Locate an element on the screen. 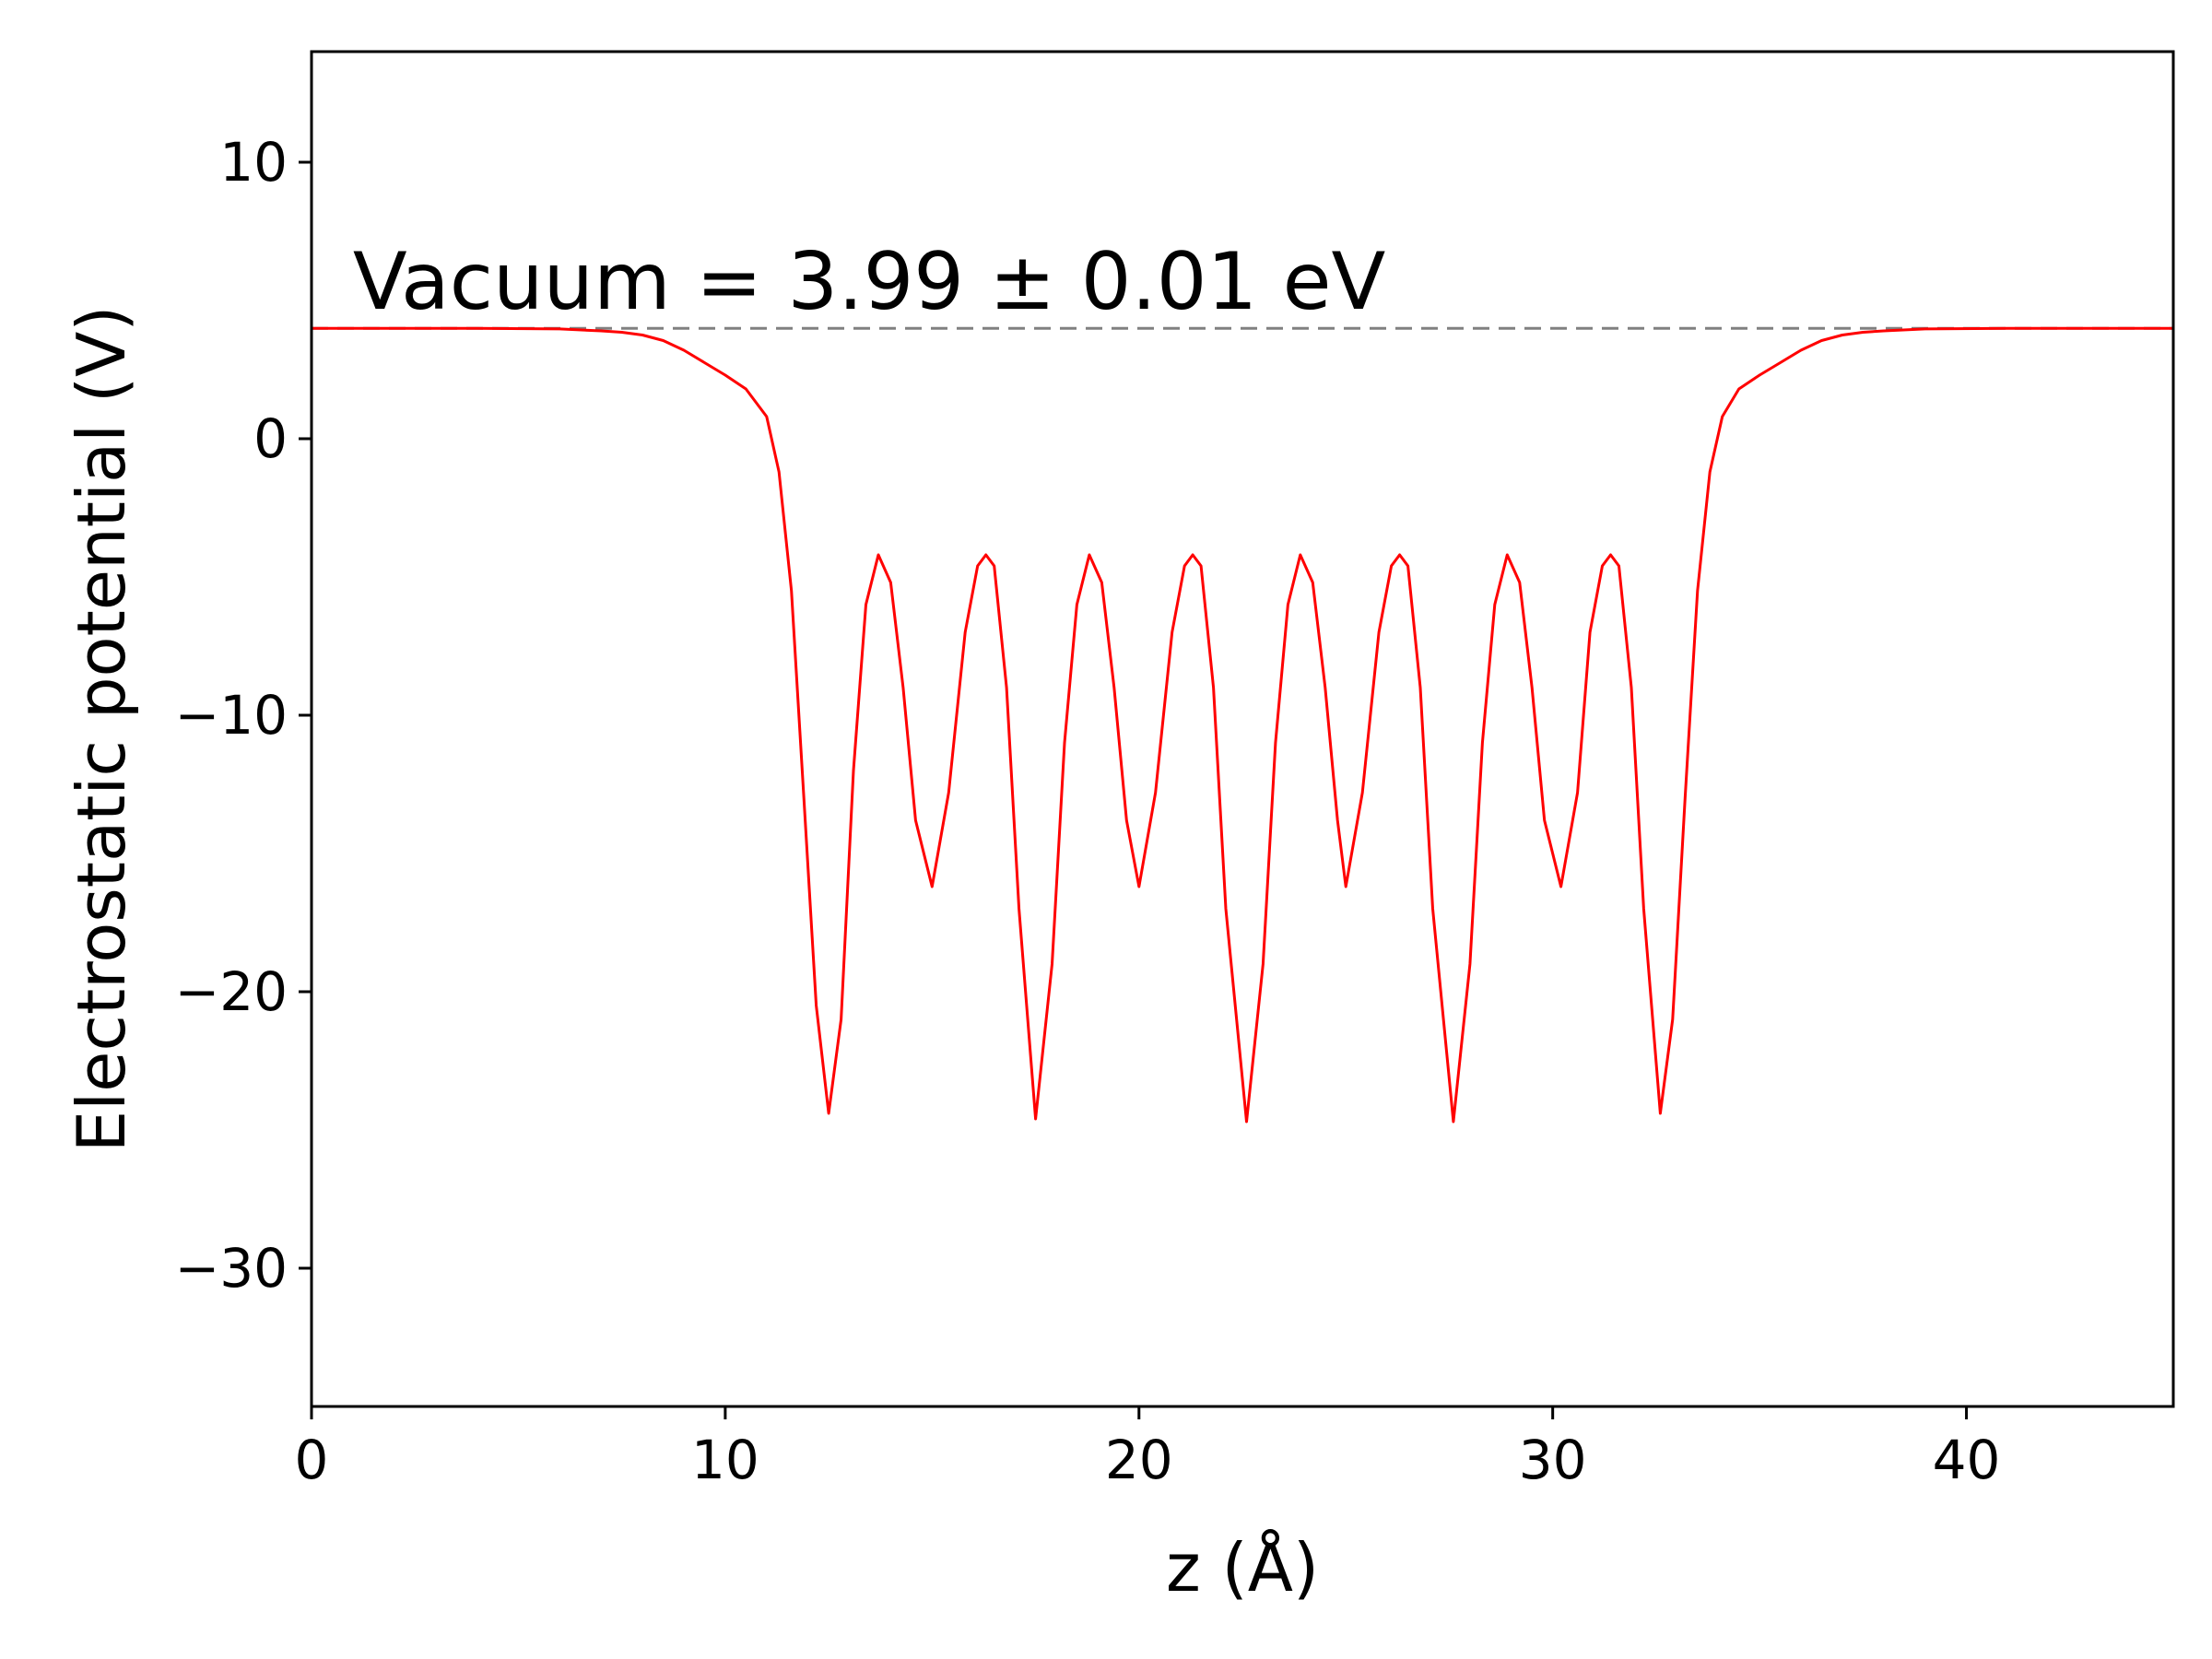 This screenshot has height=1659, width=2212. x-axis-ticks: 0 10 20 30 40 is located at coordinates (1148, 1448).